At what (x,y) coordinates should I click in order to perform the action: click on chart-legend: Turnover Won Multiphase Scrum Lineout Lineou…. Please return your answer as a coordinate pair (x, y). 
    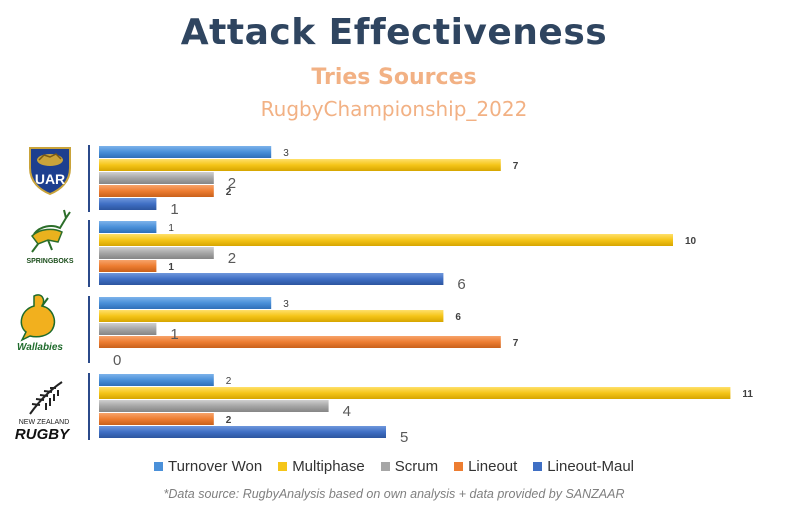
    Looking at the image, I should click on (394, 466).